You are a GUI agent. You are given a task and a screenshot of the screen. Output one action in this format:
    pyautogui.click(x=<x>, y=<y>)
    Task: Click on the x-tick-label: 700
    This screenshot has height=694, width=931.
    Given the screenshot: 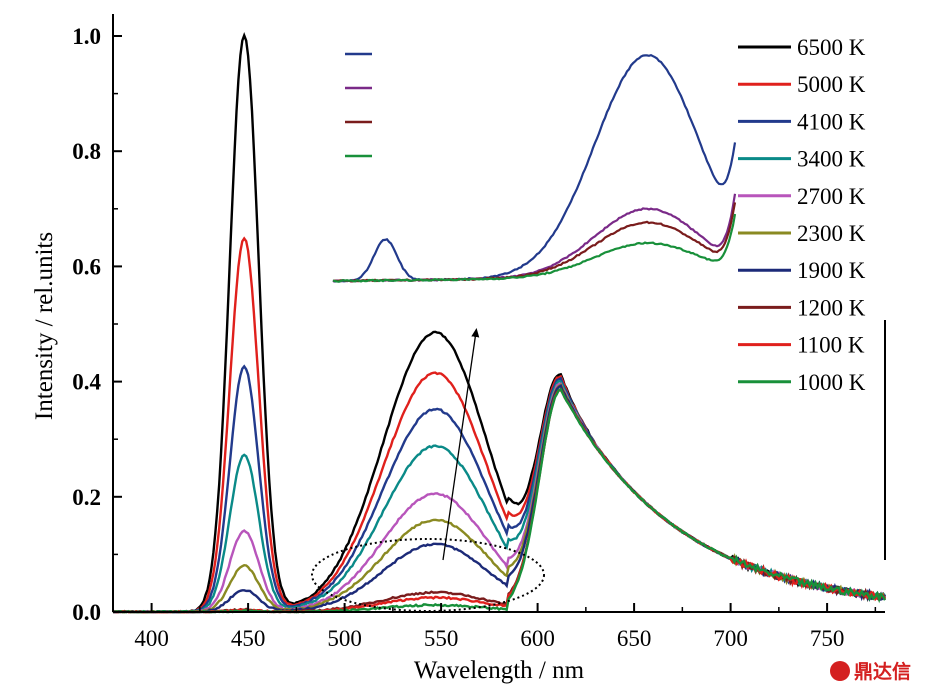 What is the action you would take?
    pyautogui.click(x=730, y=638)
    